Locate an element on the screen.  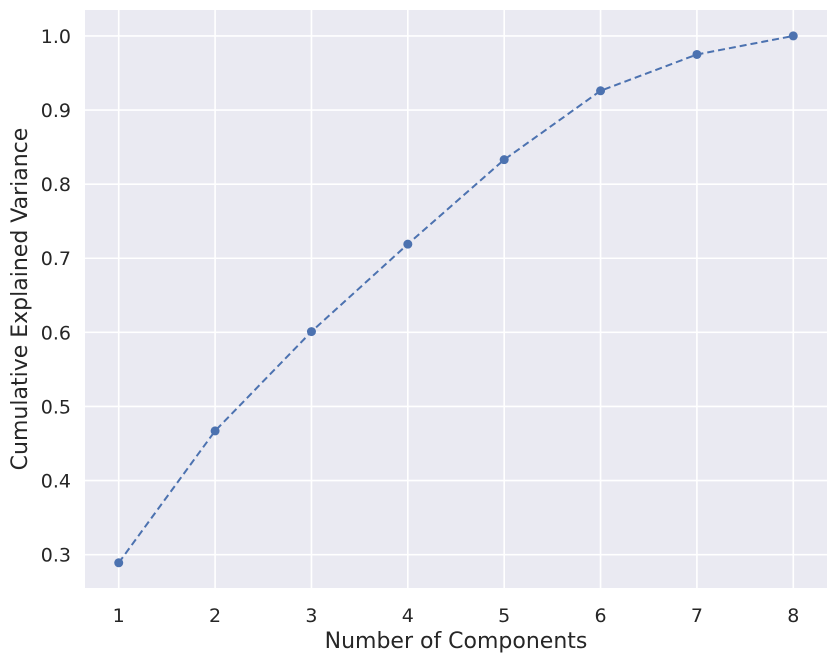
x-tick-labels: 1 2 3 4 5 6 7 8 is located at coordinates (456, 616).